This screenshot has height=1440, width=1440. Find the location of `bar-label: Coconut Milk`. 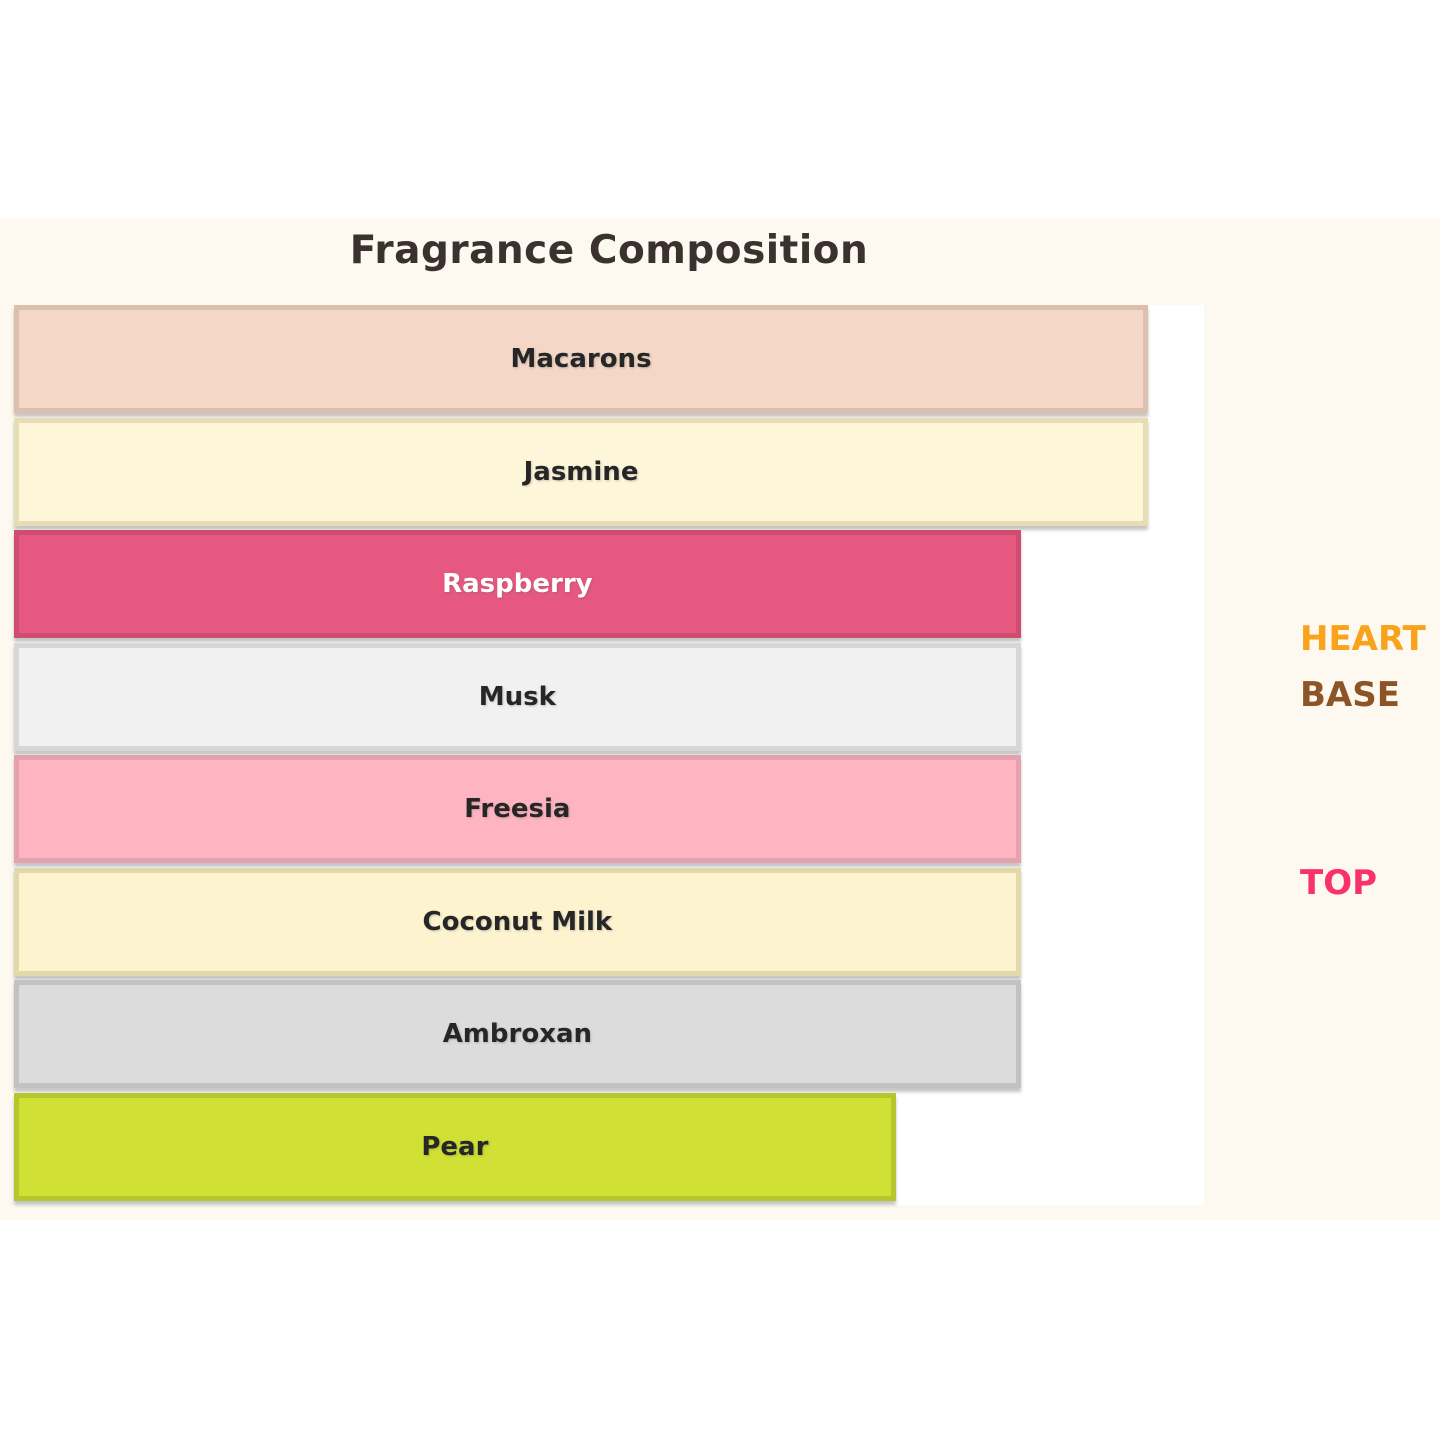

bar-label: Coconut Milk is located at coordinates (517, 921).